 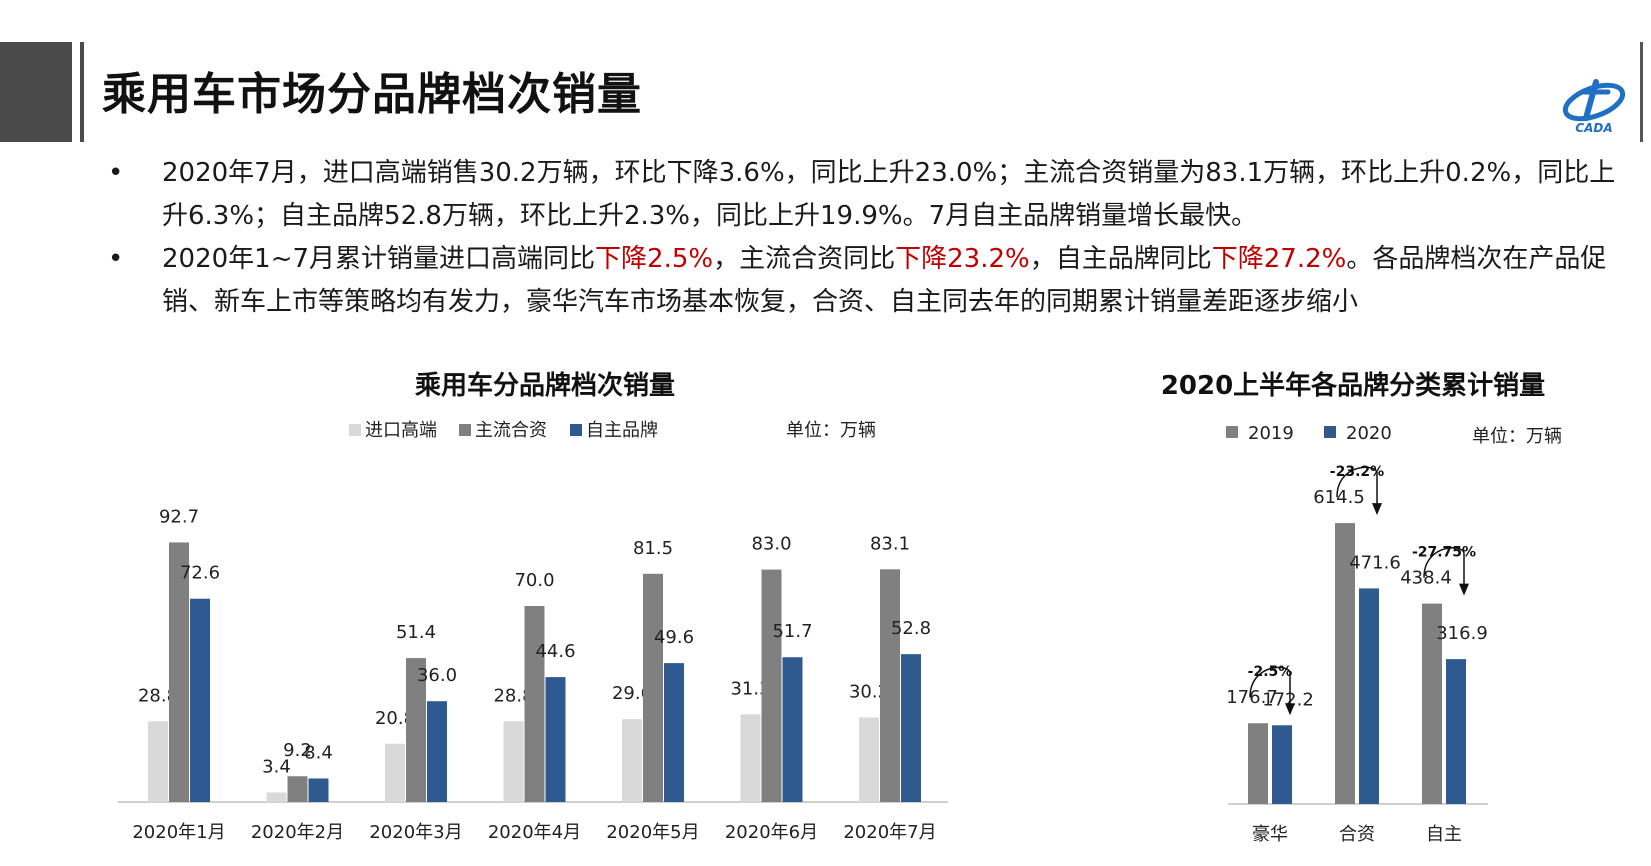 I want to click on bullet-highlight: 下降27.2%, so click(x=1279, y=259).